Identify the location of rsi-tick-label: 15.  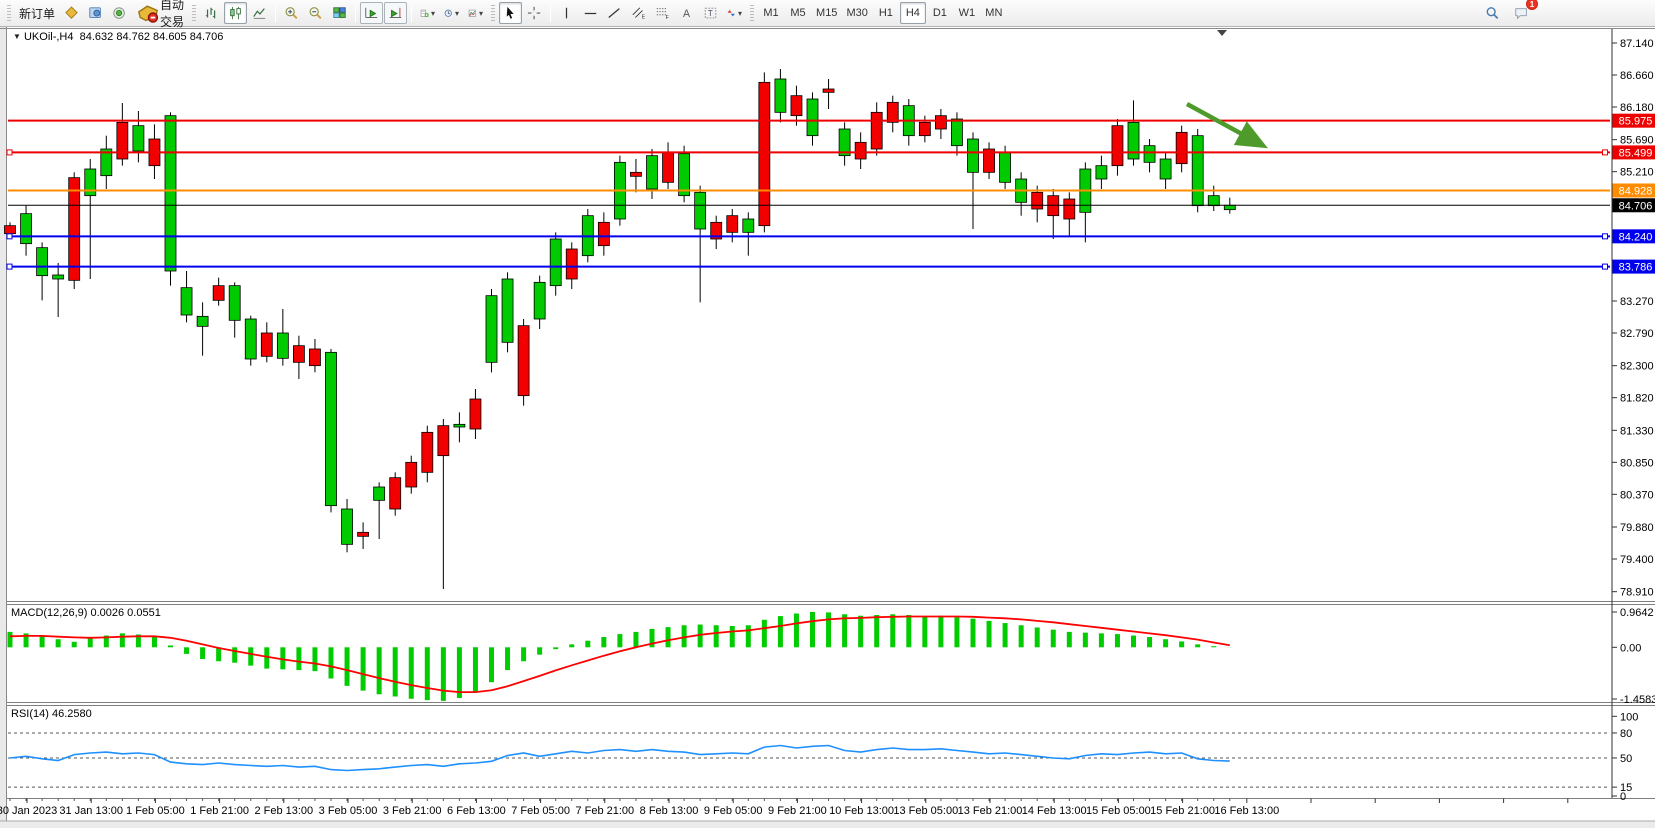
(1626, 788).